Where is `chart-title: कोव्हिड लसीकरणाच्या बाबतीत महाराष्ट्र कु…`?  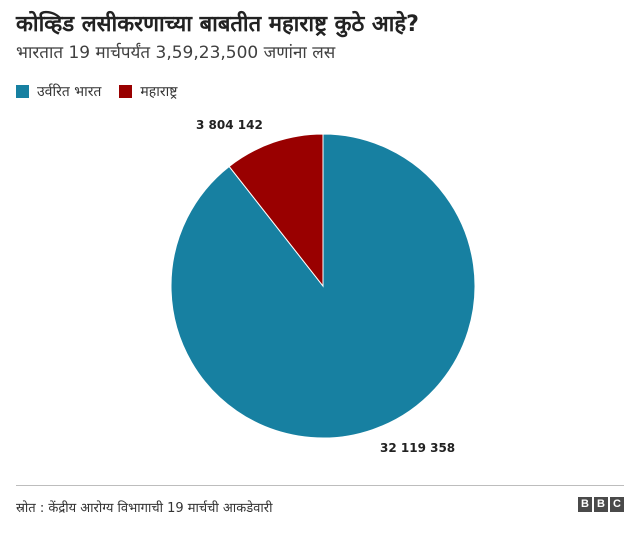
chart-title: कोव्हिड लसीकरणाच्या बाबतीत महाराष्ट्र कु… is located at coordinates (217, 24).